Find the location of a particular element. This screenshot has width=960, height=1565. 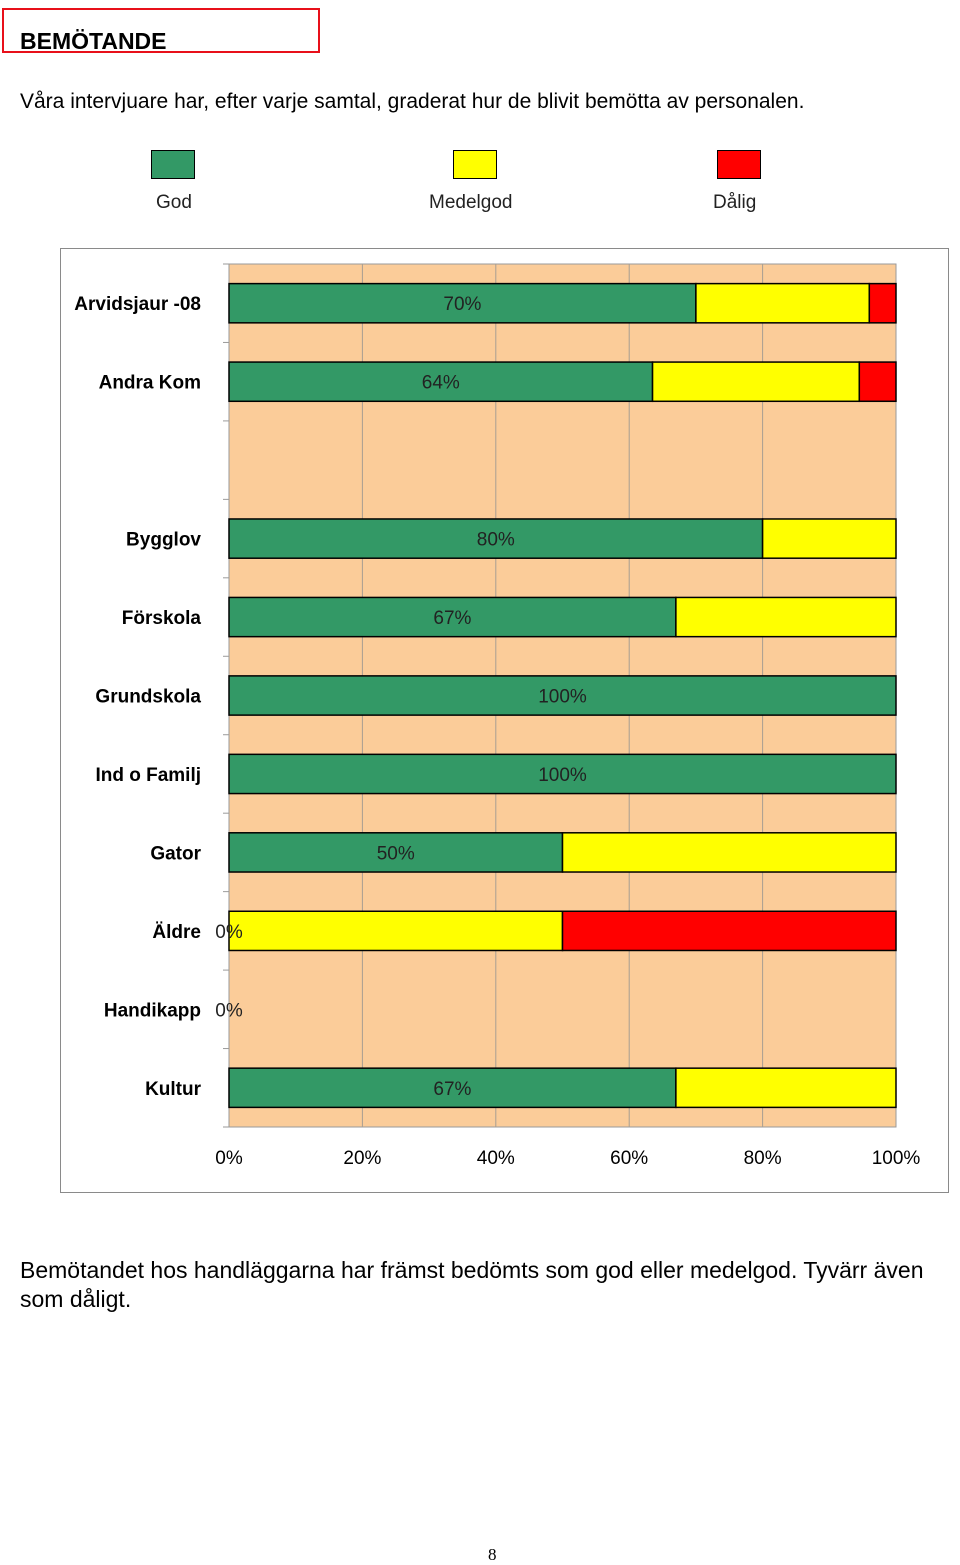

bar-medelgod-forskola is located at coordinates (786, 617).